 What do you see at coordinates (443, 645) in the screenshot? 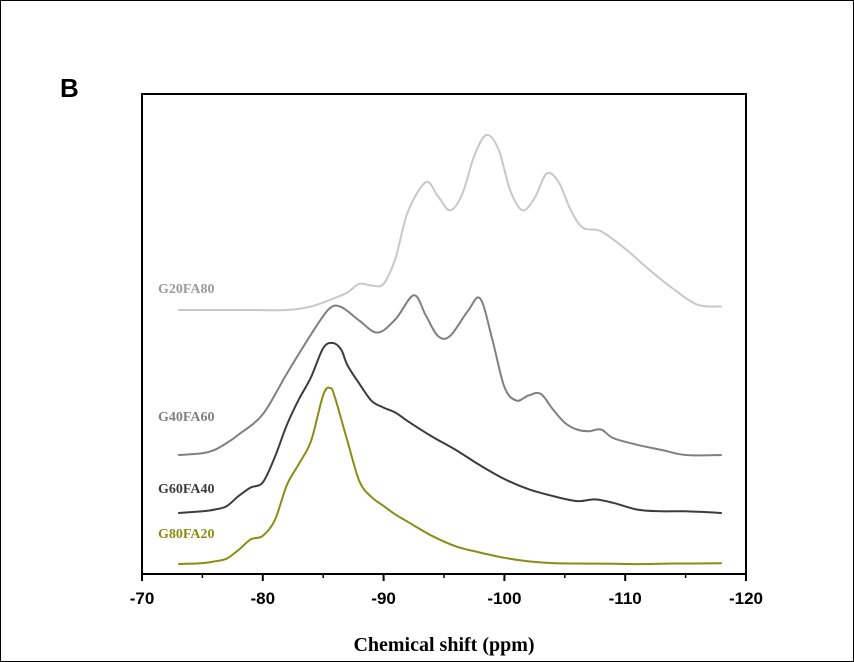
I see `x-axis-title: Chemical shift (ppm)` at bounding box center [443, 645].